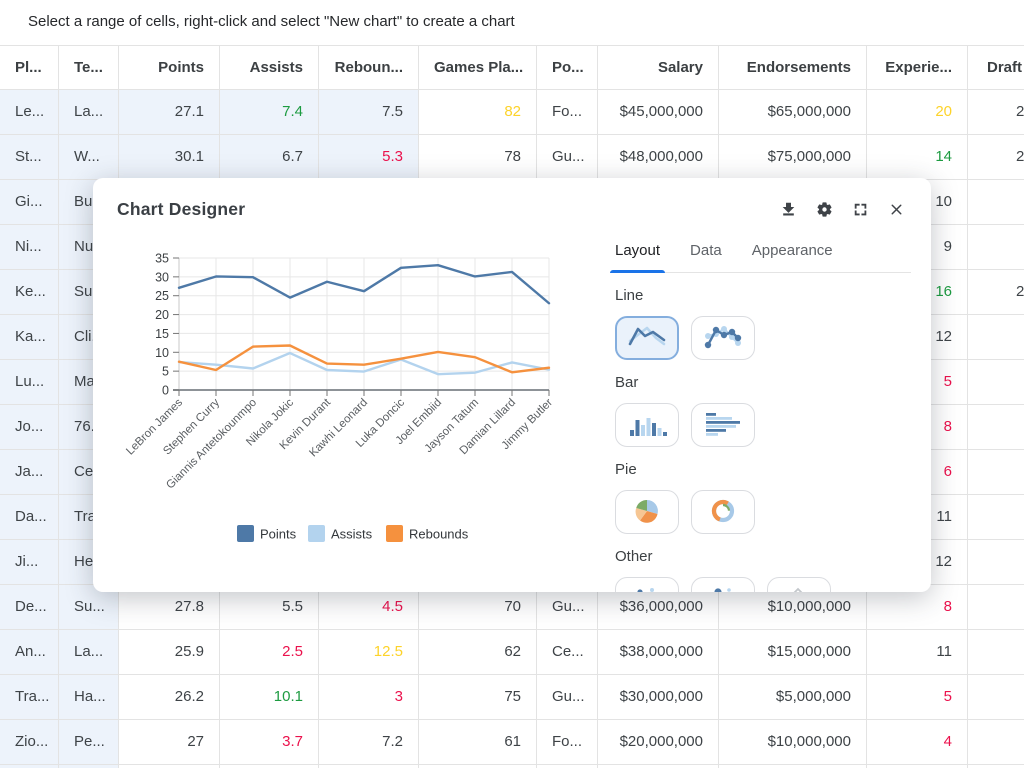  I want to click on cell-experience: 8, so click(917, 607).